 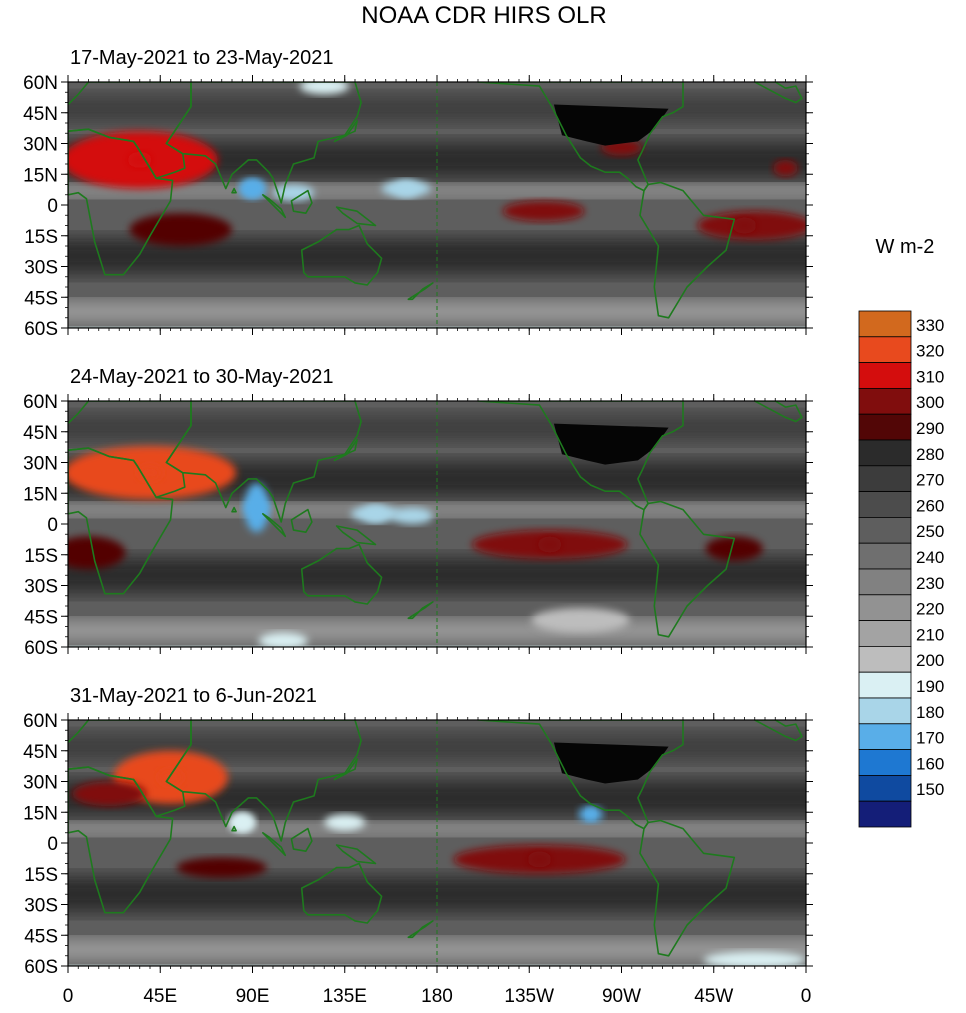 What do you see at coordinates (930, 660) in the screenshot?
I see `colorbar-tick-label: 200` at bounding box center [930, 660].